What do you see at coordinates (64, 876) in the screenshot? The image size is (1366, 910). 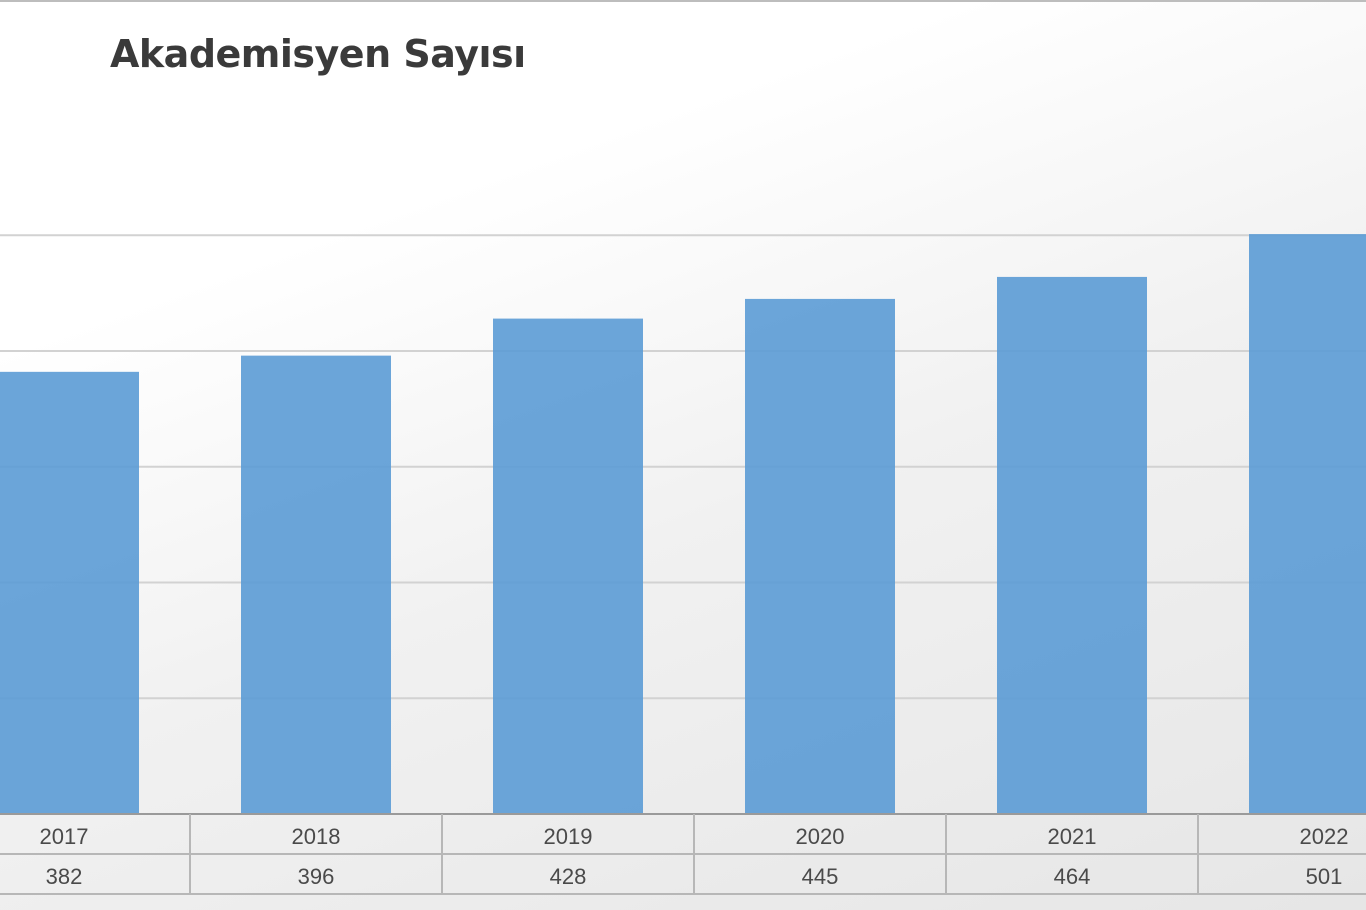 I see `value-label-2017: 382` at bounding box center [64, 876].